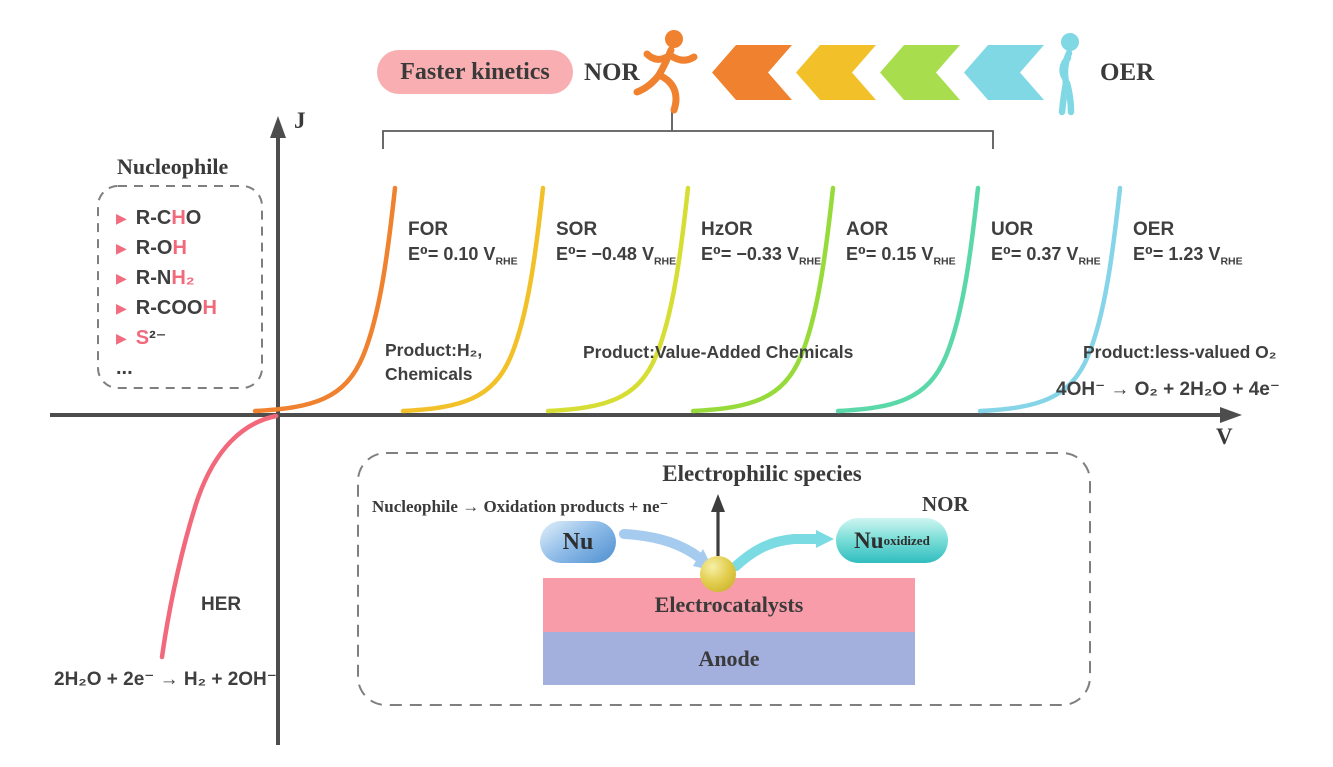  What do you see at coordinates (1069, 97) in the screenshot?
I see `standing-person-front-leg` at bounding box center [1069, 97].